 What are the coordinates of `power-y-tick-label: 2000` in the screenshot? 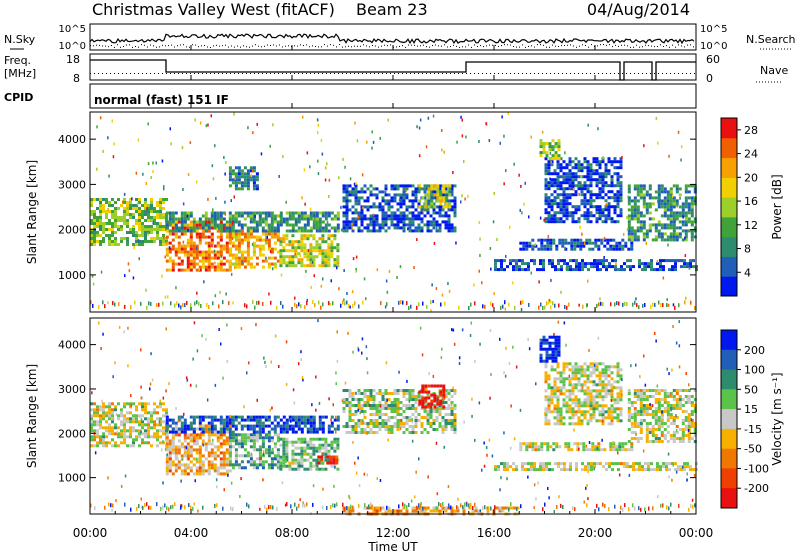 It's located at (72, 230).